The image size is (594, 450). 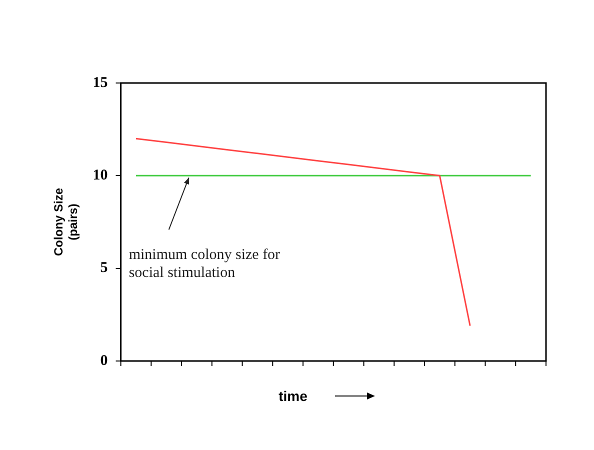 What do you see at coordinates (66, 222) in the screenshot?
I see `y-axis-title: Colony Size (pairs)` at bounding box center [66, 222].